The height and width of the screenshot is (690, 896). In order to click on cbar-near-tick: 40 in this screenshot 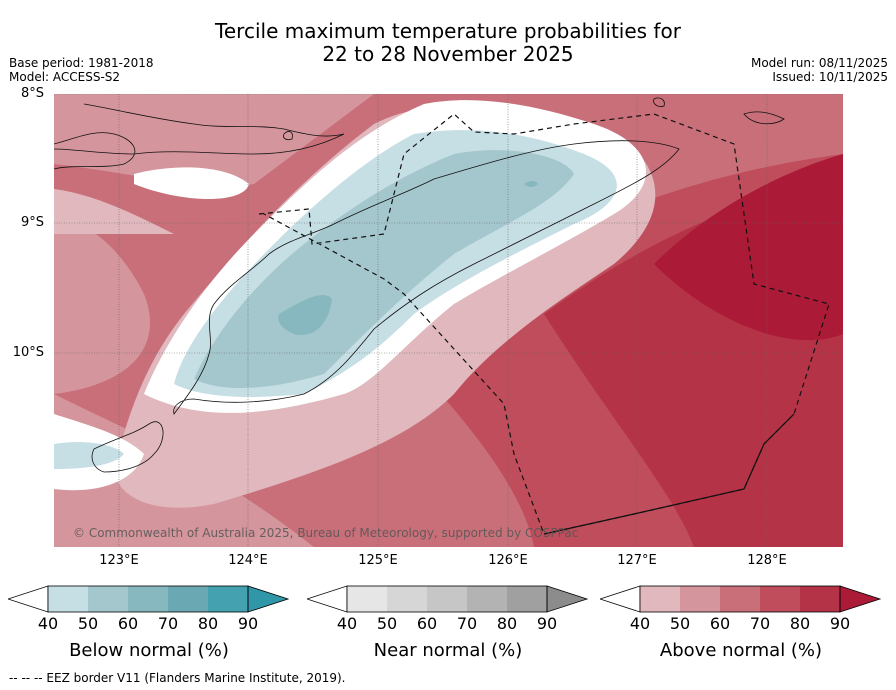, I will do `click(347, 623)`.